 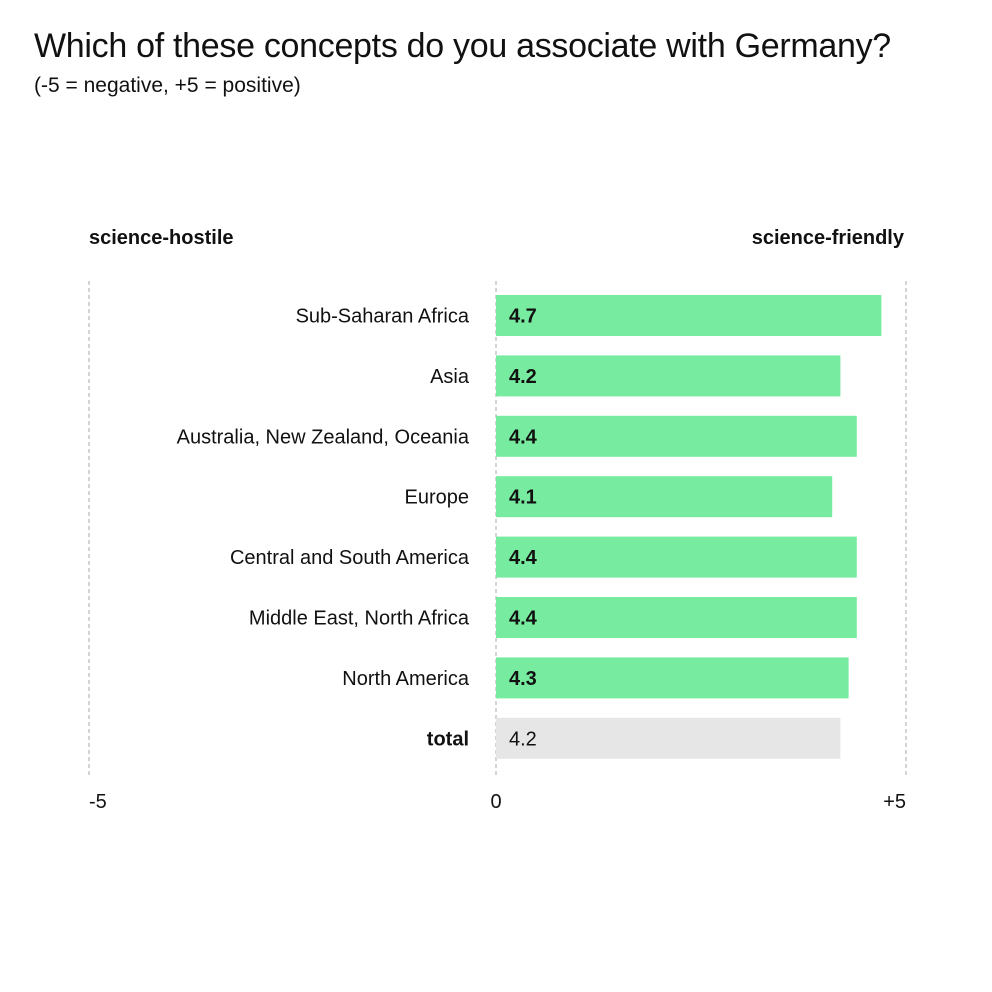 I want to click on left-side-label: science-hostile, so click(x=161, y=238).